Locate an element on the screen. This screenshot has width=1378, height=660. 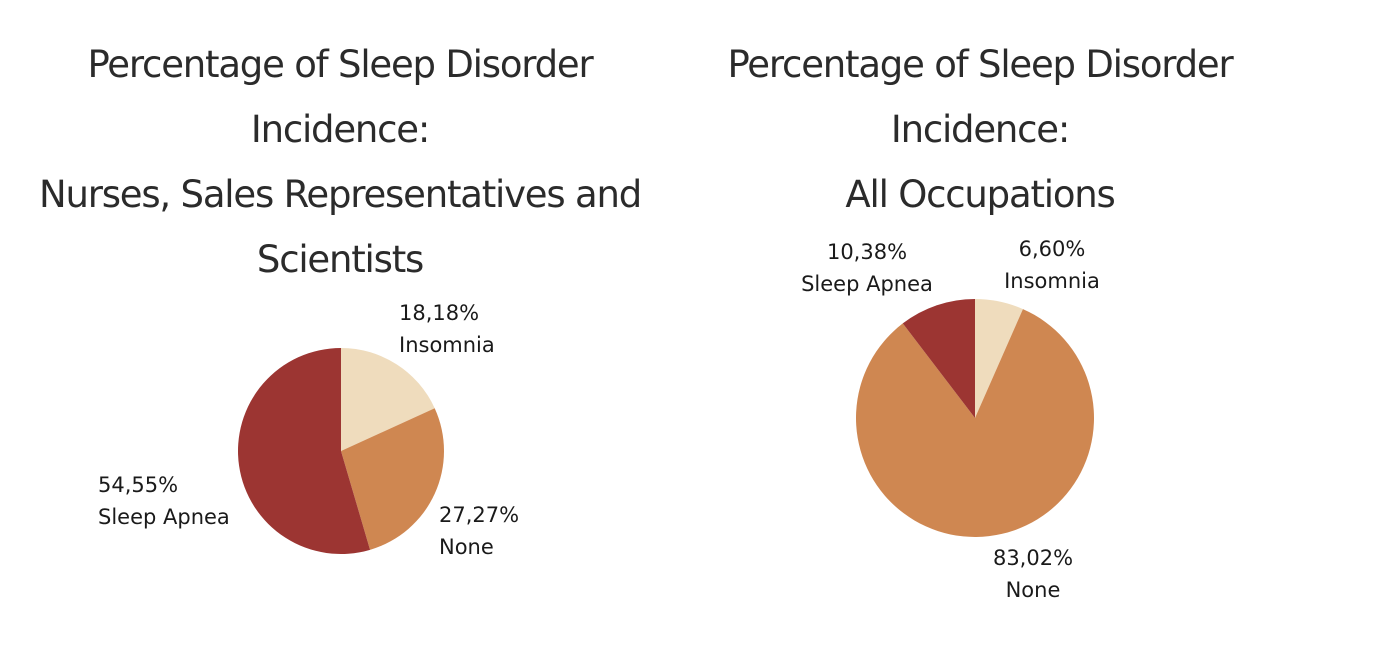
slice-category-left-insomnia: Insomnia is located at coordinates (447, 345).